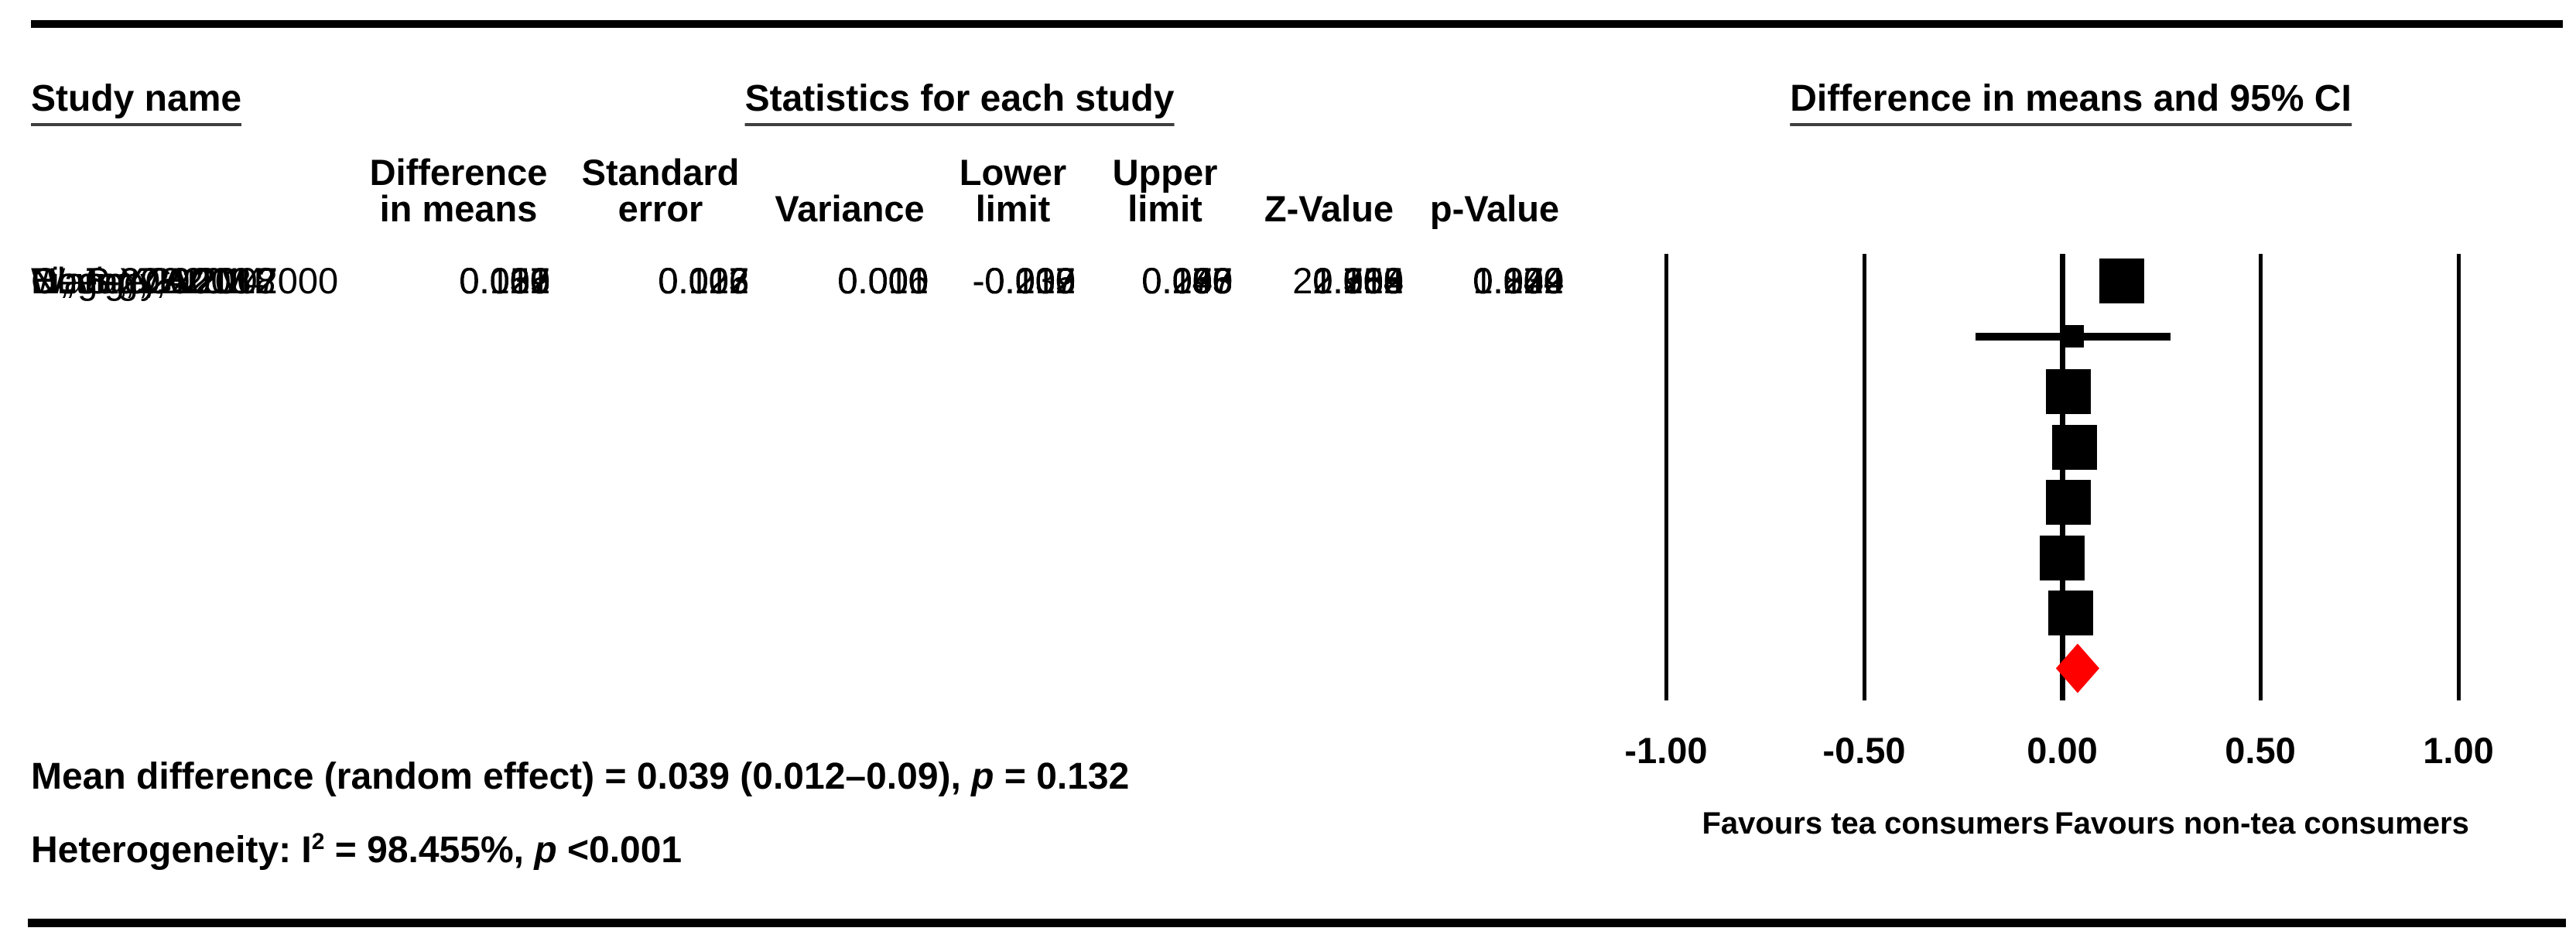 This screenshot has width=2576, height=945. I want to click on value-cell: 1.000, so click(1518, 281).